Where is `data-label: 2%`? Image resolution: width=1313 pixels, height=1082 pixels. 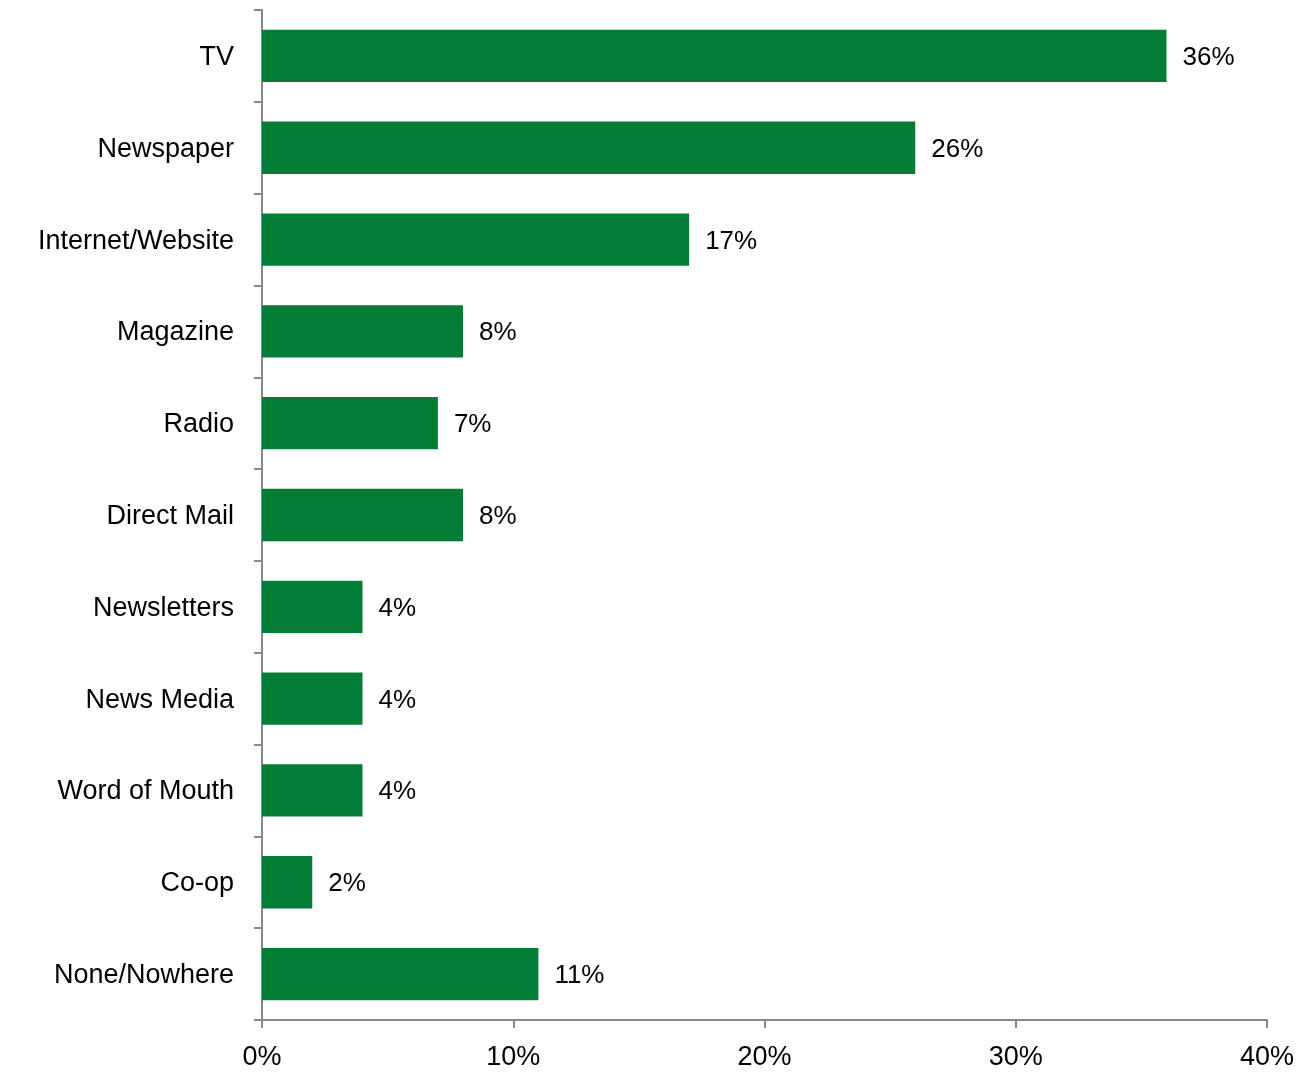 data-label: 2% is located at coordinates (347, 882).